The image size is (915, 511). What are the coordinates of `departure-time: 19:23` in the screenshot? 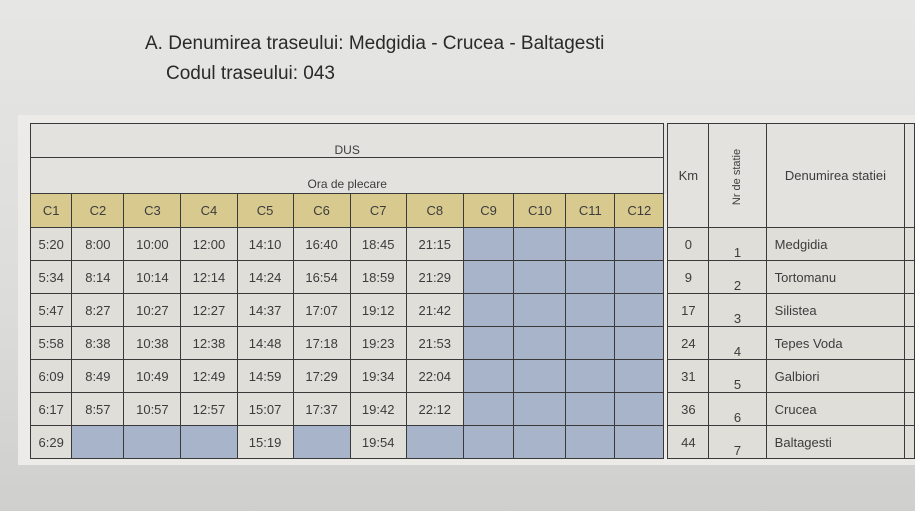 It's located at (378, 343).